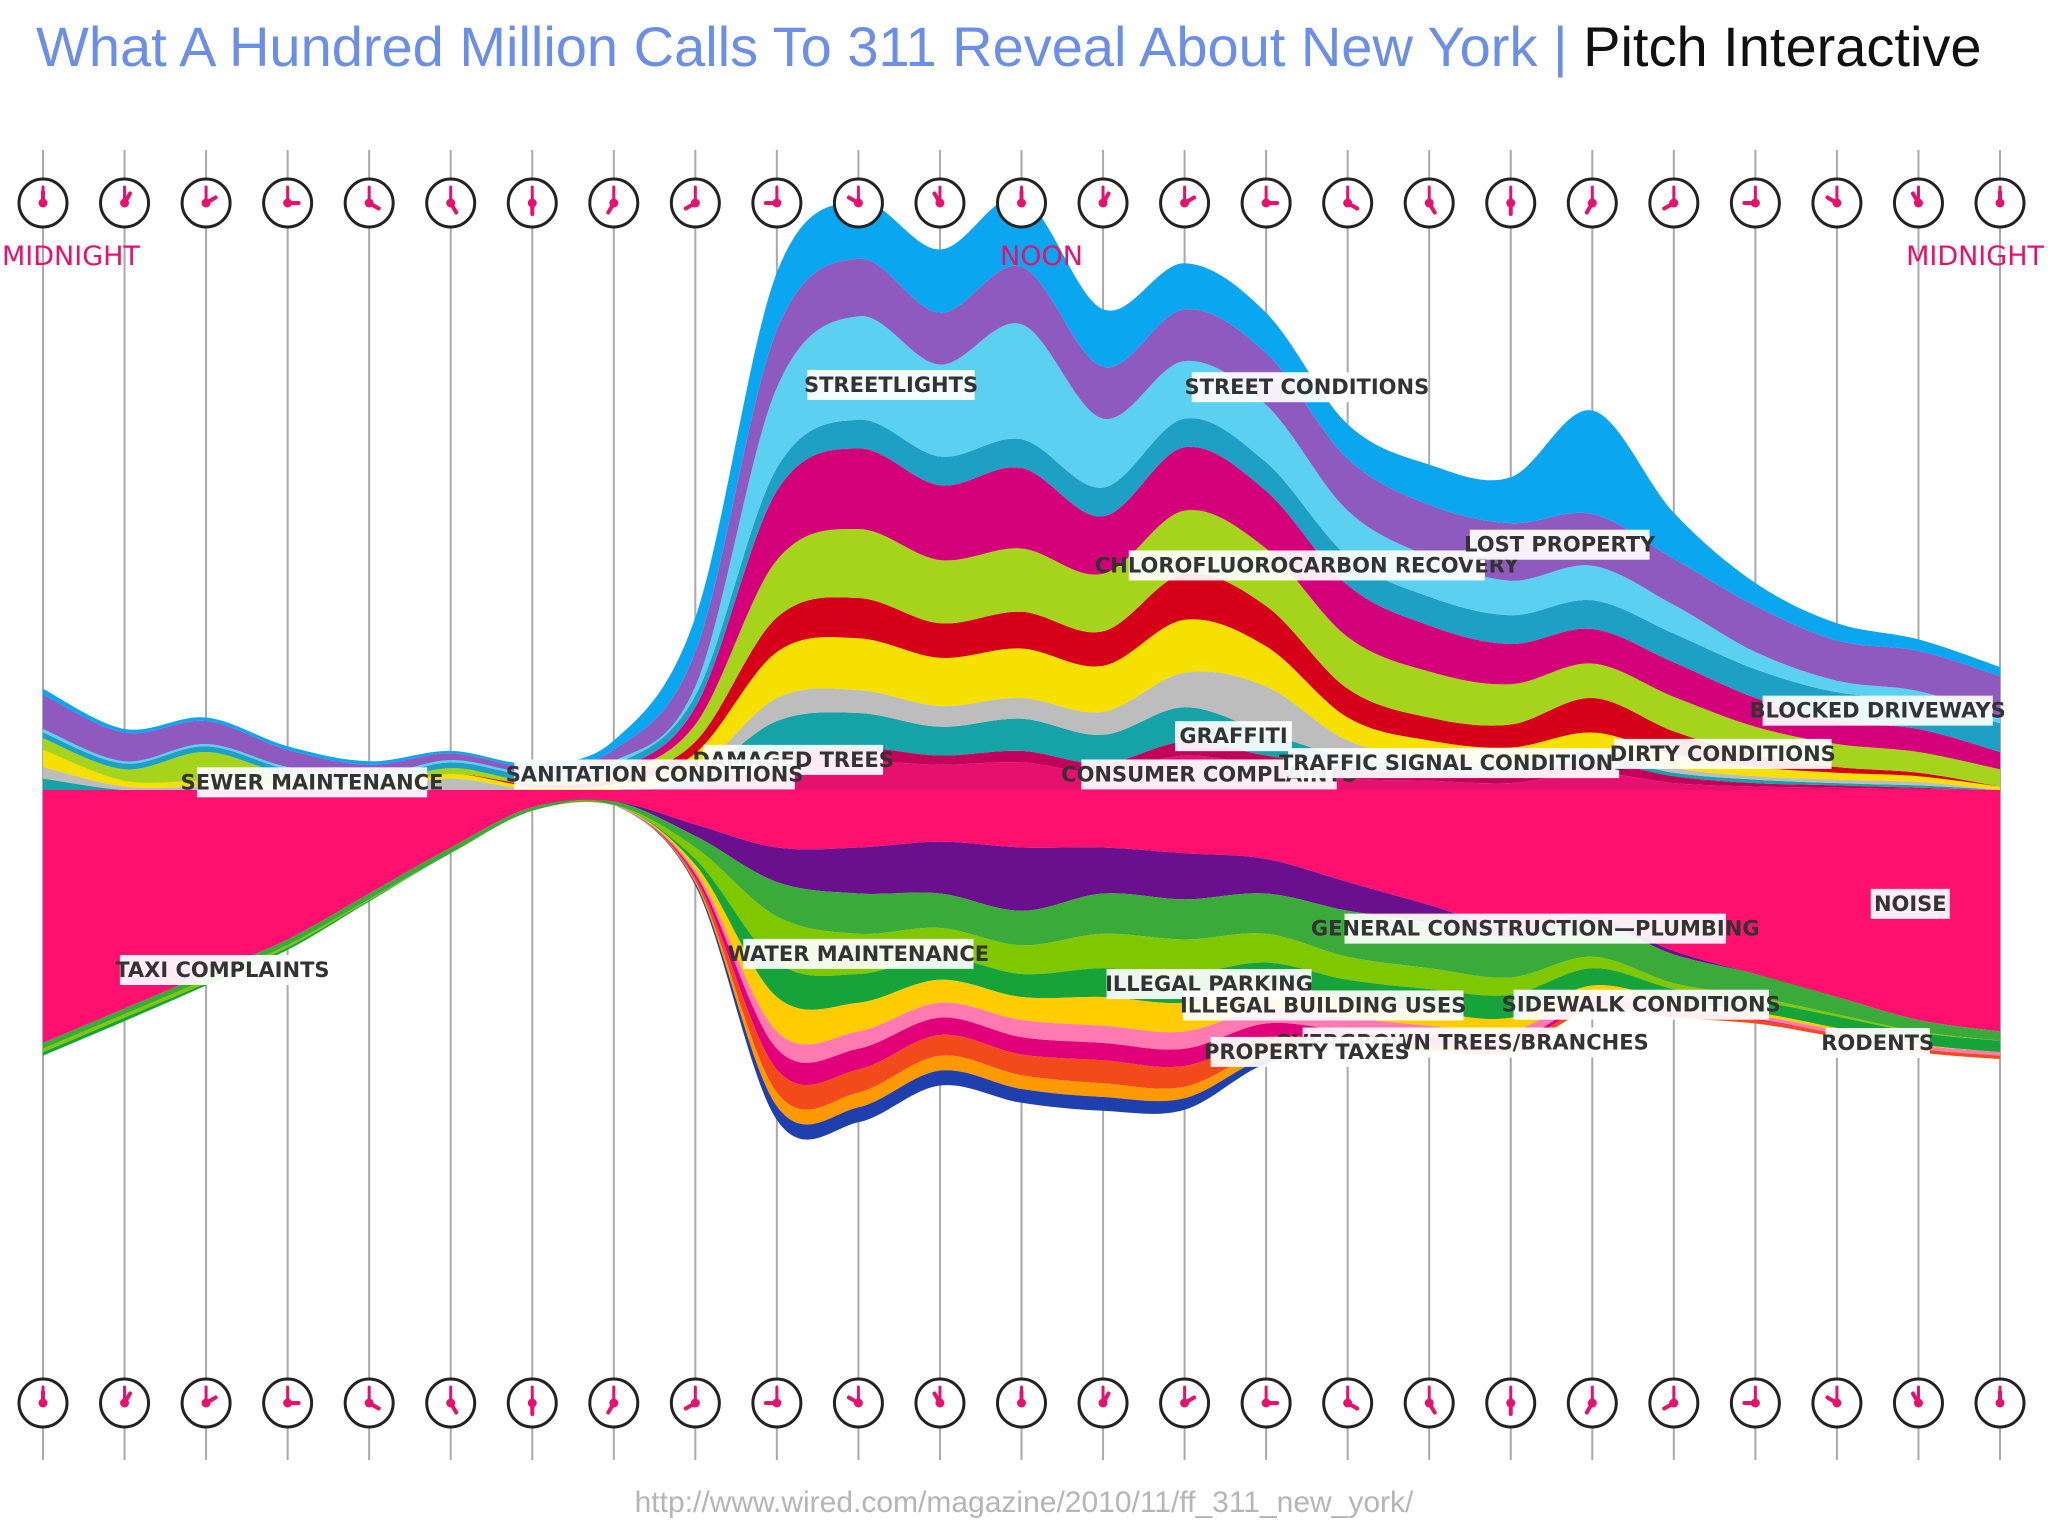 The image size is (2048, 1536). I want to click on svg-text: GRAFFITI, so click(1233, 736).